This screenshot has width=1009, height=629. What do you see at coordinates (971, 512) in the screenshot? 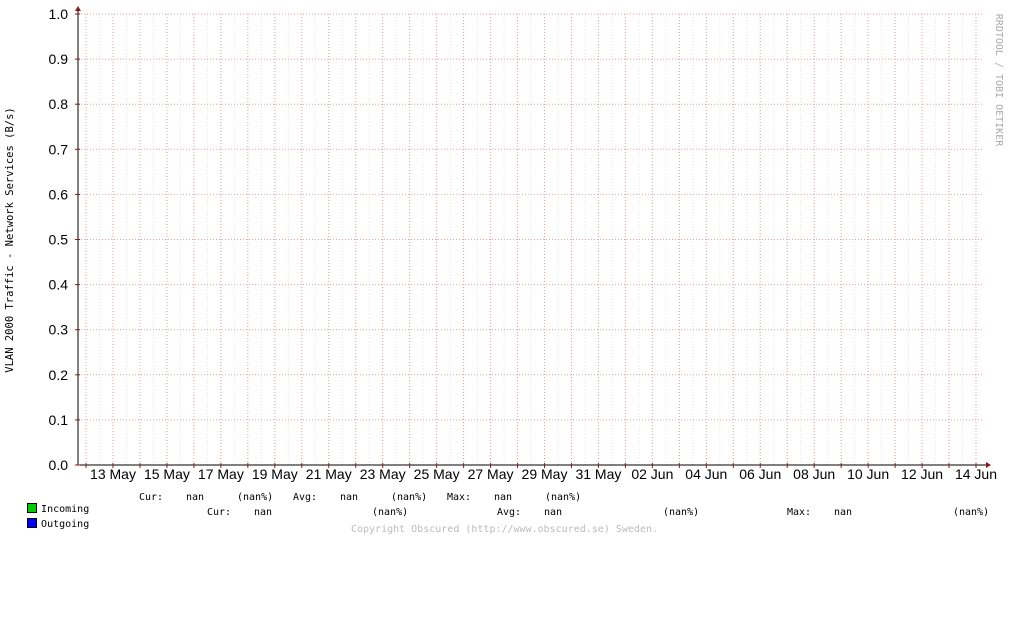
I see `outgoing-max-pct: (nan%)` at bounding box center [971, 512].